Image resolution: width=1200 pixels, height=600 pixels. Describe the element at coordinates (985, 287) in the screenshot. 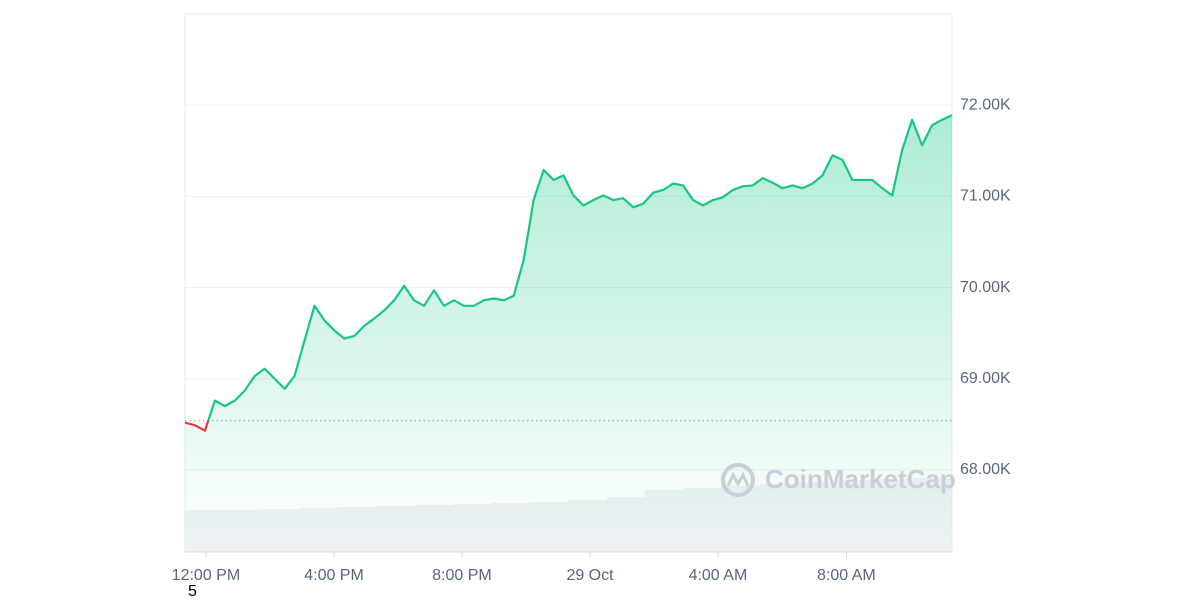

I see `y-tick-label: 70.00K` at that location.